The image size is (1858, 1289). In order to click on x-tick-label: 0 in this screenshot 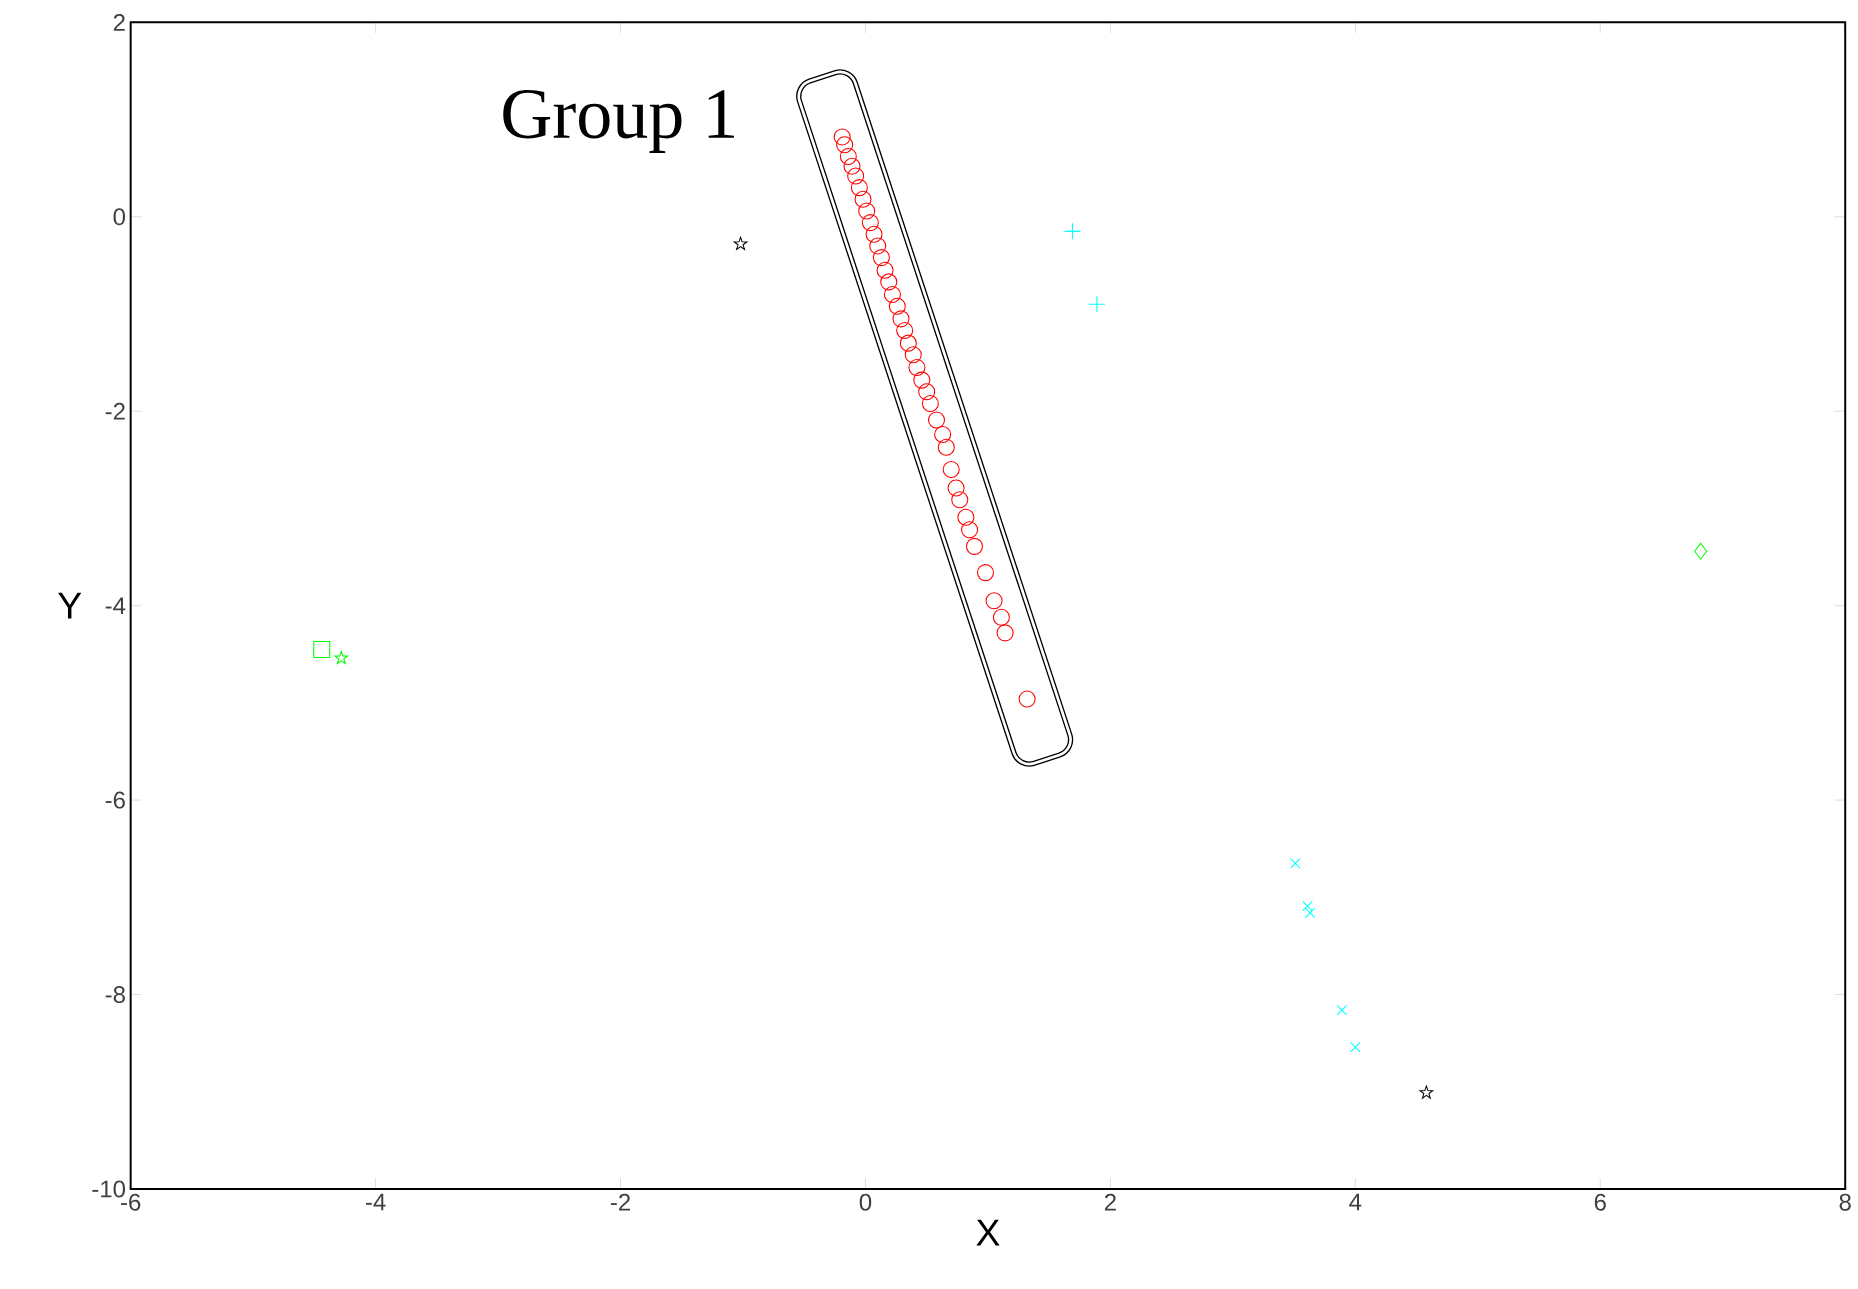, I will do `click(865, 1202)`.